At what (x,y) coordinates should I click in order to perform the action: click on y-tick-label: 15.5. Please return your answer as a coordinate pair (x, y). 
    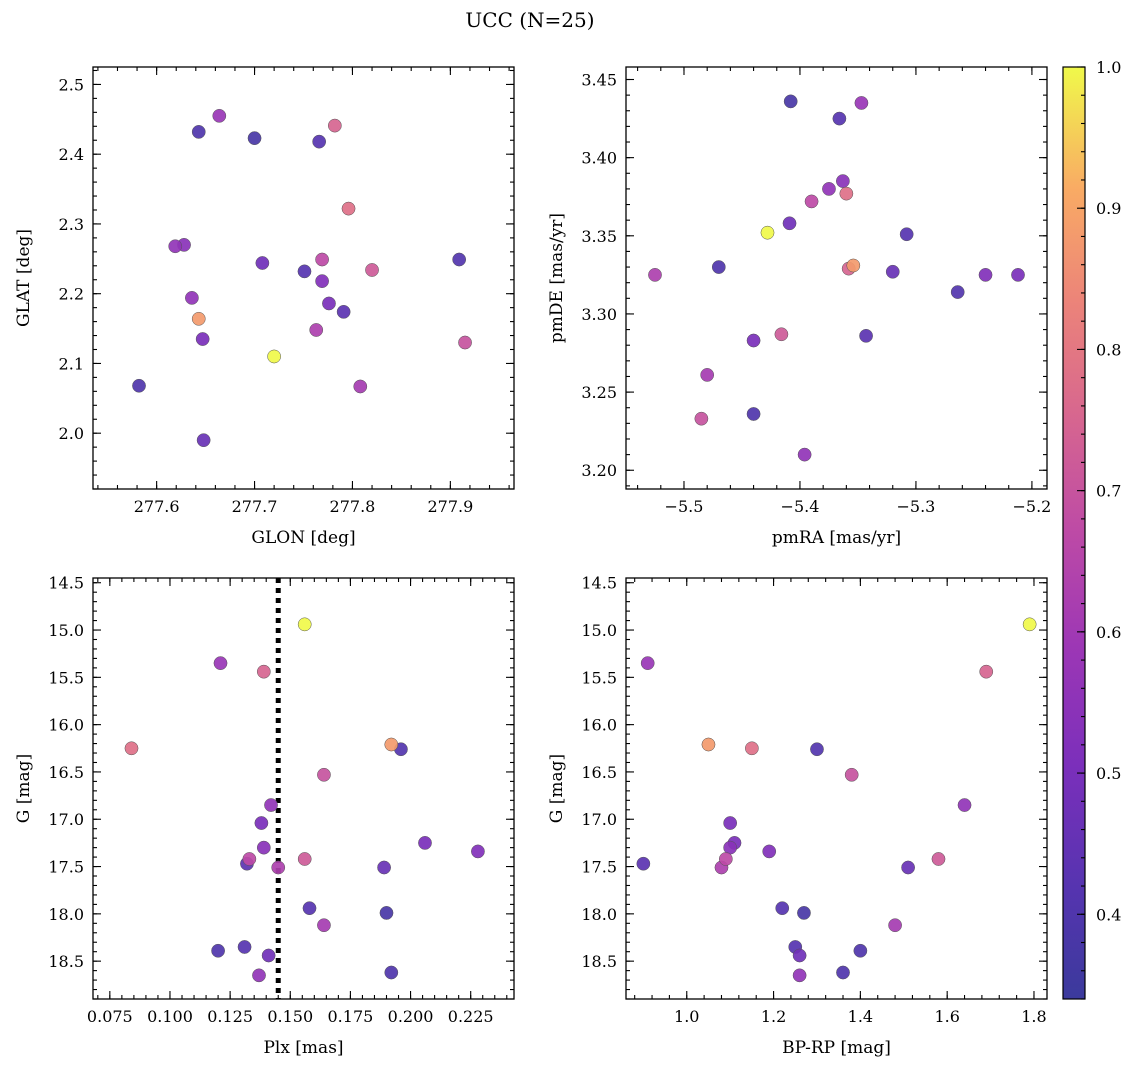
    Looking at the image, I should click on (599, 677).